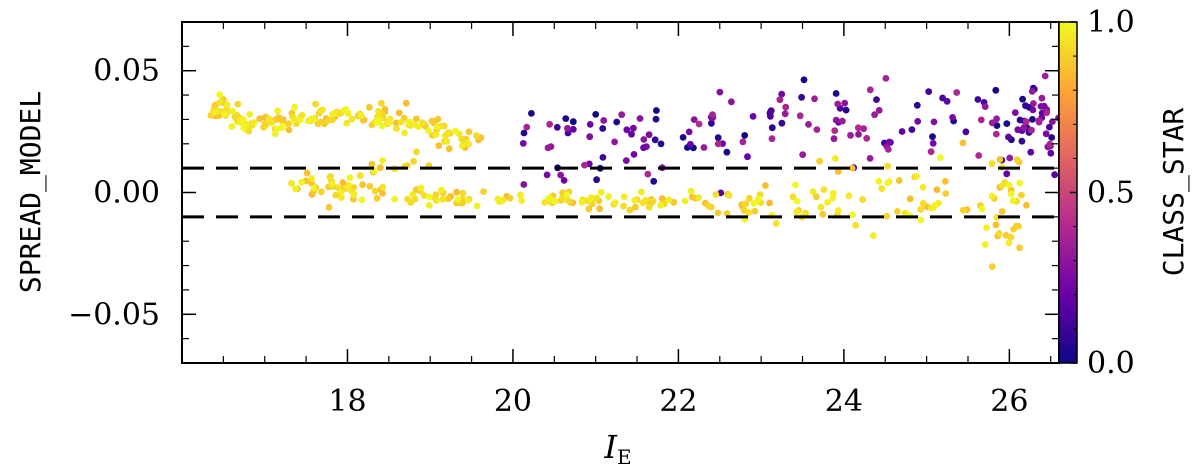 The width and height of the screenshot is (1200, 470). Describe the element at coordinates (126, 193) in the screenshot. I see `y-tick-label: 0.00` at that location.